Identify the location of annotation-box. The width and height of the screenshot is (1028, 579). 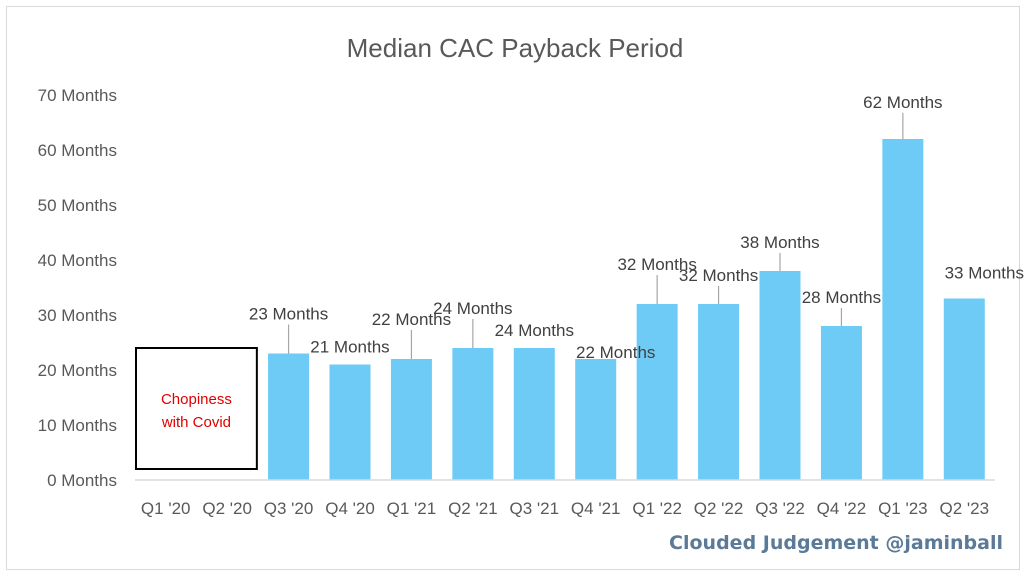
(196, 408).